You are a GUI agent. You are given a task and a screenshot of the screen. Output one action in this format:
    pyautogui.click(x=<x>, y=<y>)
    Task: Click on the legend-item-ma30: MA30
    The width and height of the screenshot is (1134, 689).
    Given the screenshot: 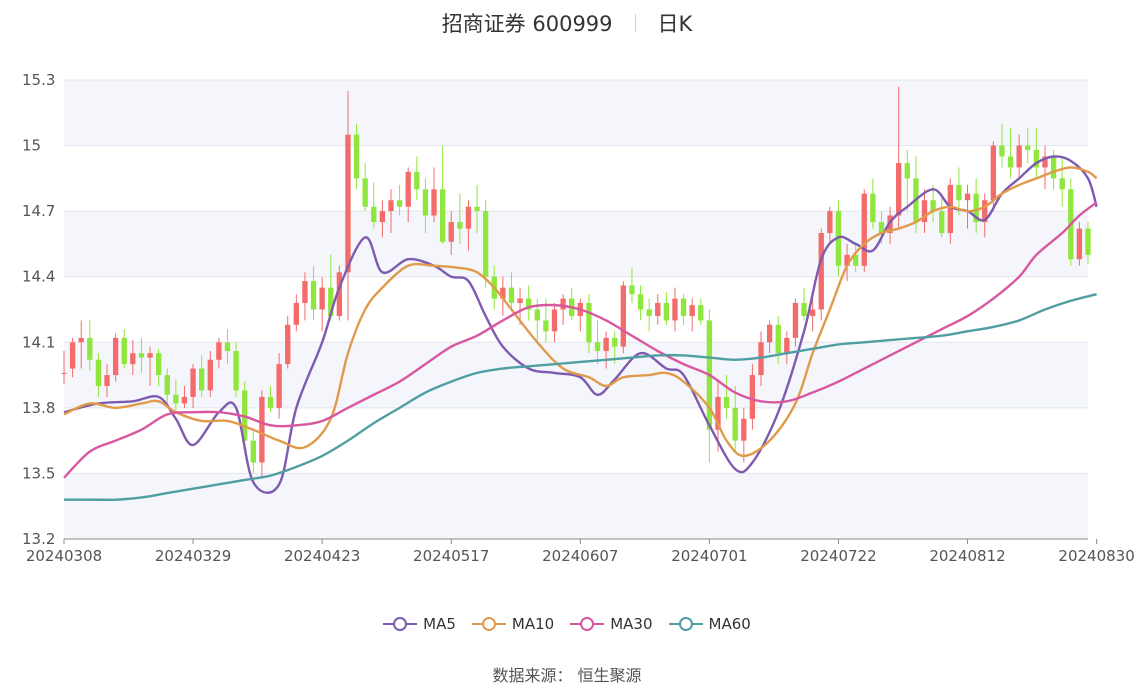 What is the action you would take?
    pyautogui.click(x=611, y=624)
    